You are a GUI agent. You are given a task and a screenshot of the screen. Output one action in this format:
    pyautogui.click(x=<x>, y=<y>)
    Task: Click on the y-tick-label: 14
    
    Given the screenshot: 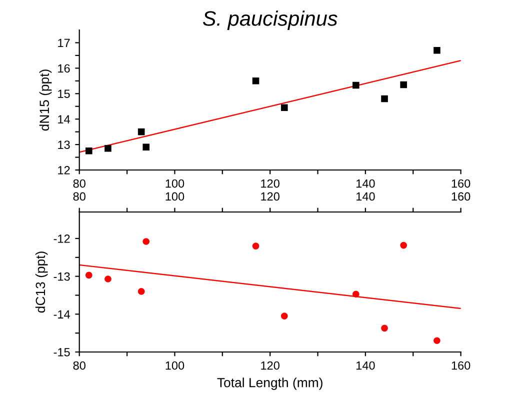 What is the action you would take?
    pyautogui.click(x=64, y=119)
    